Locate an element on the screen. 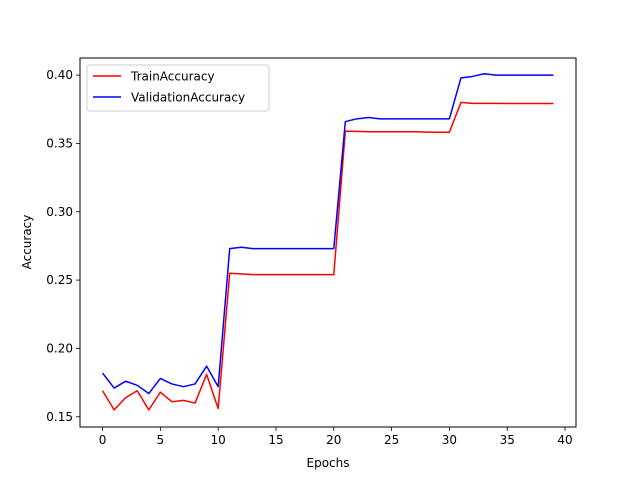  y-tick-label: 0.40 is located at coordinates (59, 75).